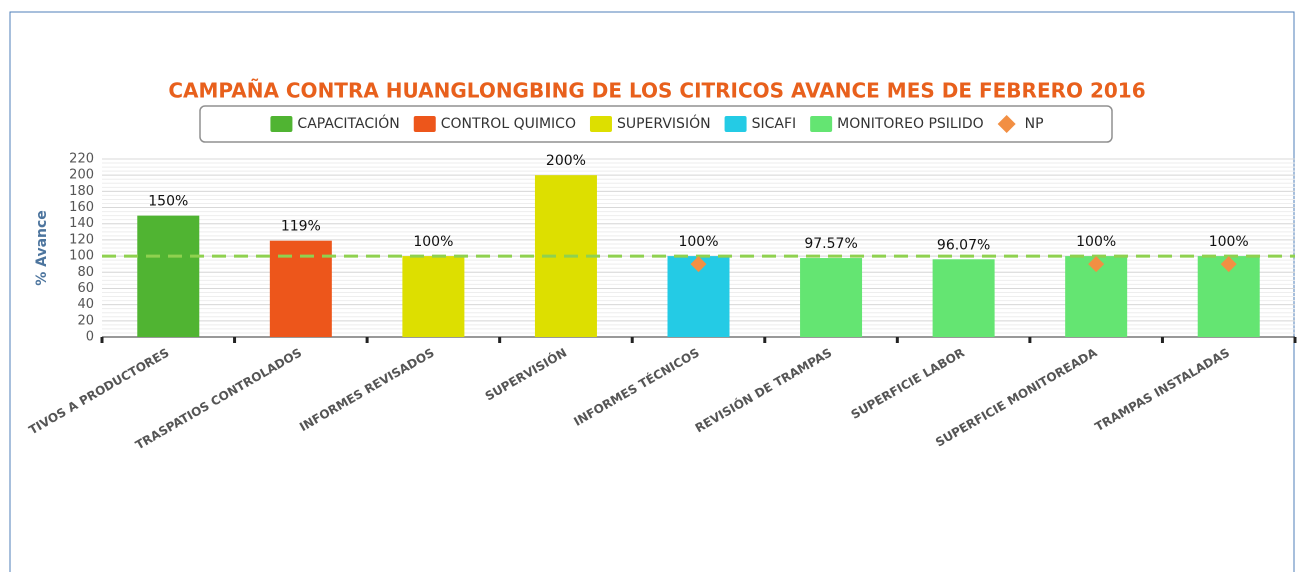  What do you see at coordinates (774, 124) in the screenshot?
I see `legend-label: SICAFI` at bounding box center [774, 124].